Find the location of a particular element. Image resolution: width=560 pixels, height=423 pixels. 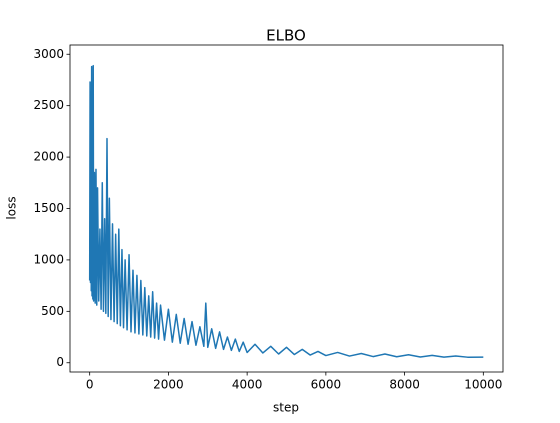

x-axis-label: step is located at coordinates (286, 408).